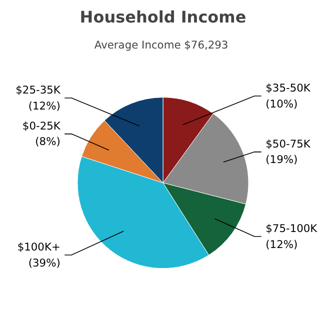 The width and height of the screenshot is (325, 325). What do you see at coordinates (44, 263) in the screenshot?
I see `data-label: (39%)` at bounding box center [44, 263].